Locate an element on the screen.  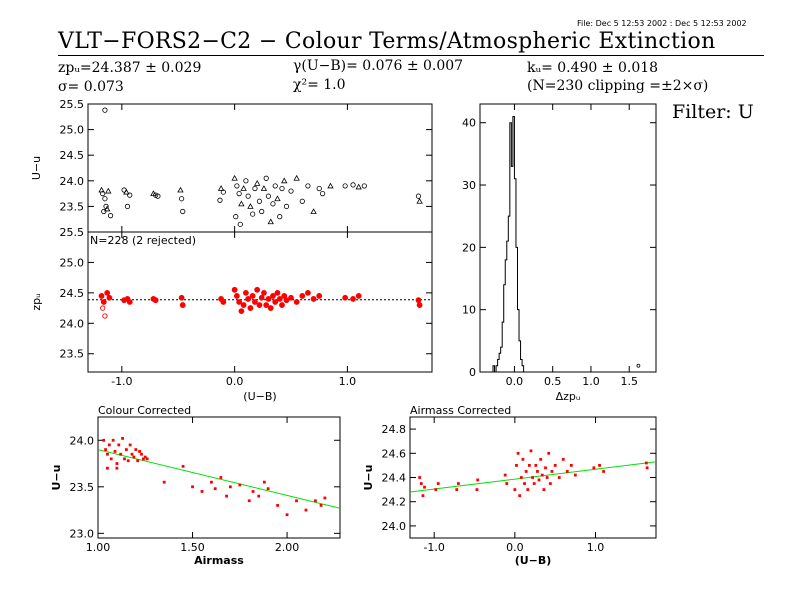
colour-ylabel: U−u is located at coordinates (56, 478).